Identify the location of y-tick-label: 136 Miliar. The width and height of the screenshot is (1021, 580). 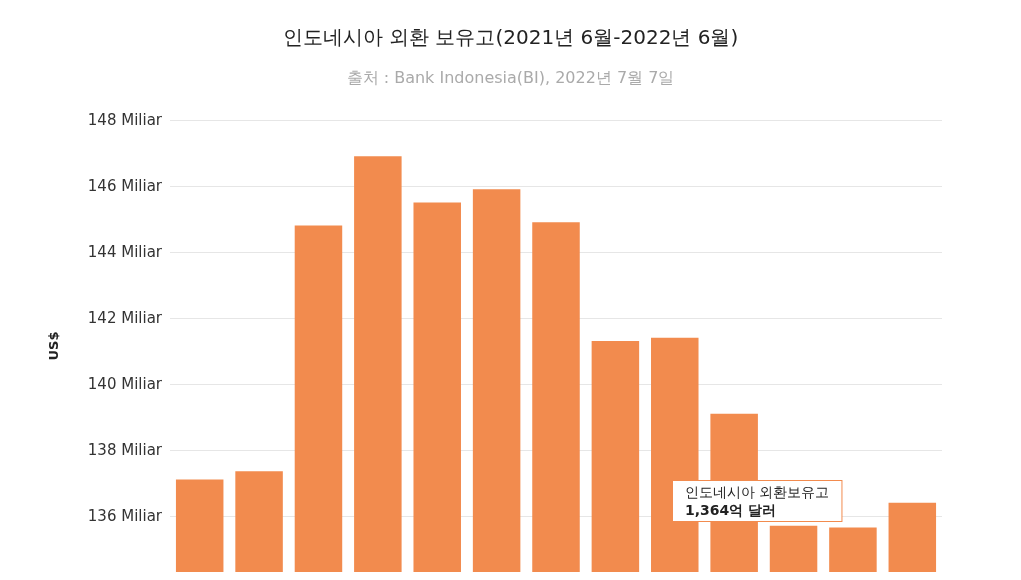
(125, 515).